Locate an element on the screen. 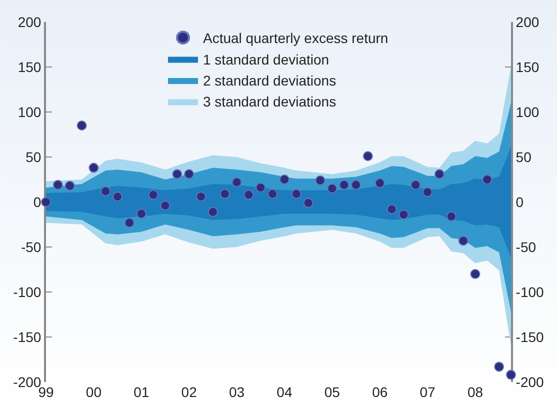 The width and height of the screenshot is (557, 414). legend-label: 3 standard deviations is located at coordinates (269, 102).